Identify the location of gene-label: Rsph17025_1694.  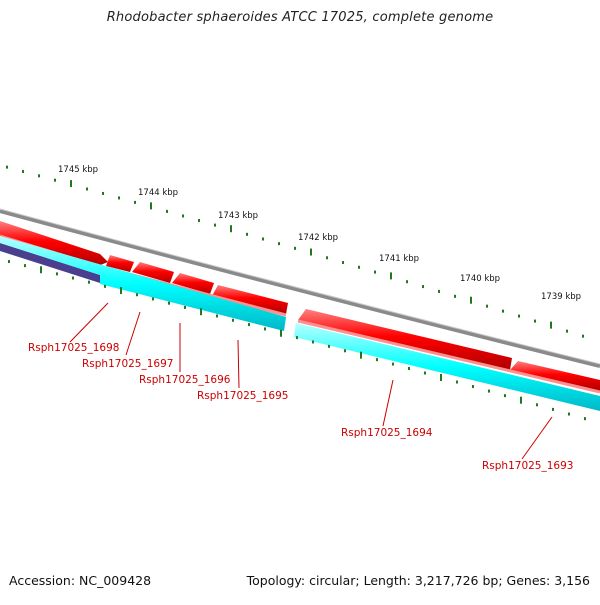
(387, 433).